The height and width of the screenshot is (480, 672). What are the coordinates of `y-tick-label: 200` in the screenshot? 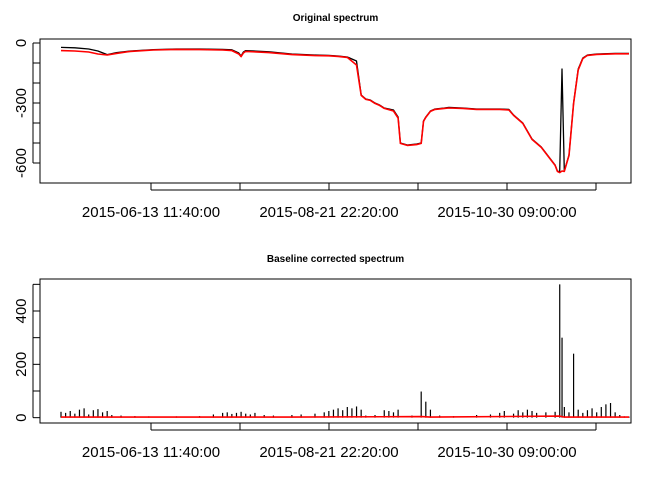 It's located at (21, 364).